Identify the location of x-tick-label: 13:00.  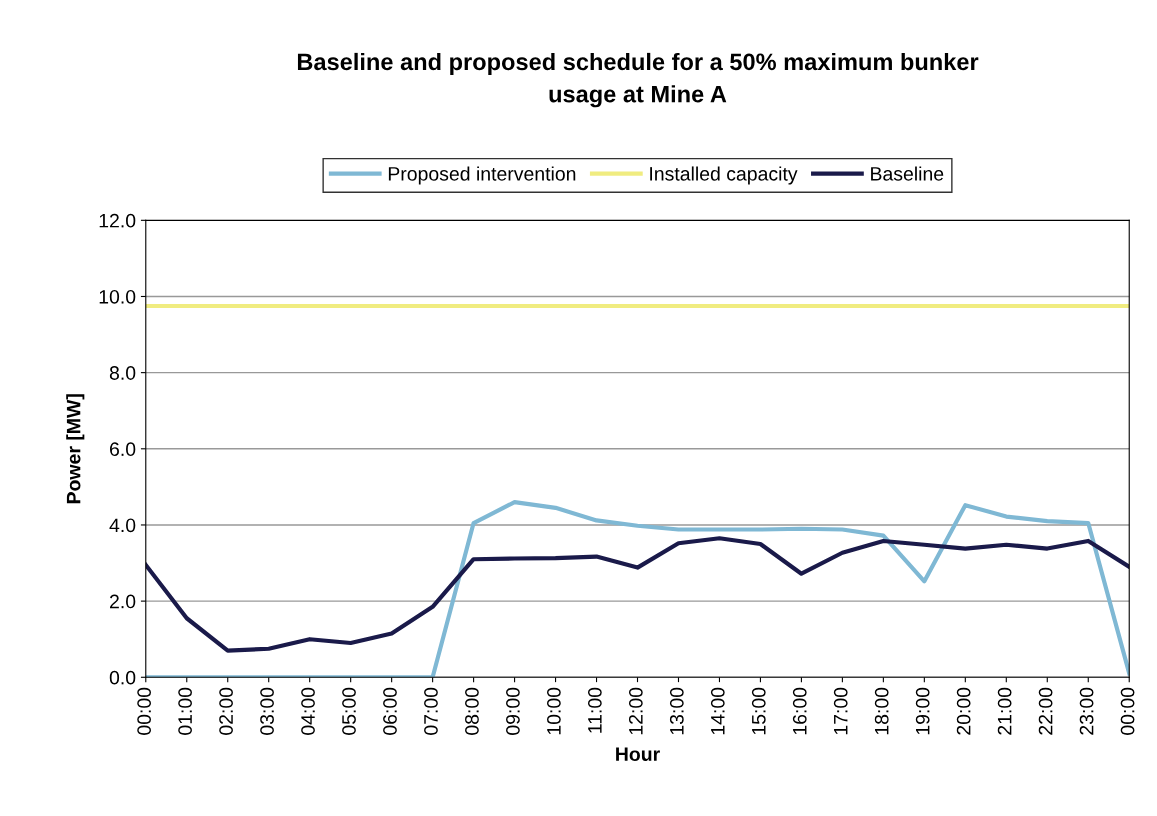
(676, 711).